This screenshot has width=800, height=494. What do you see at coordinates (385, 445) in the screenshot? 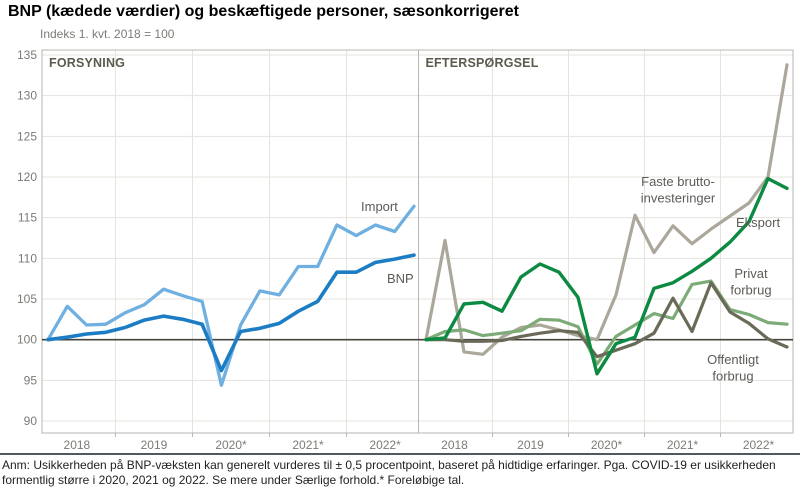
I see `x-tick-label-forsyning-2022: 2022*` at bounding box center [385, 445].